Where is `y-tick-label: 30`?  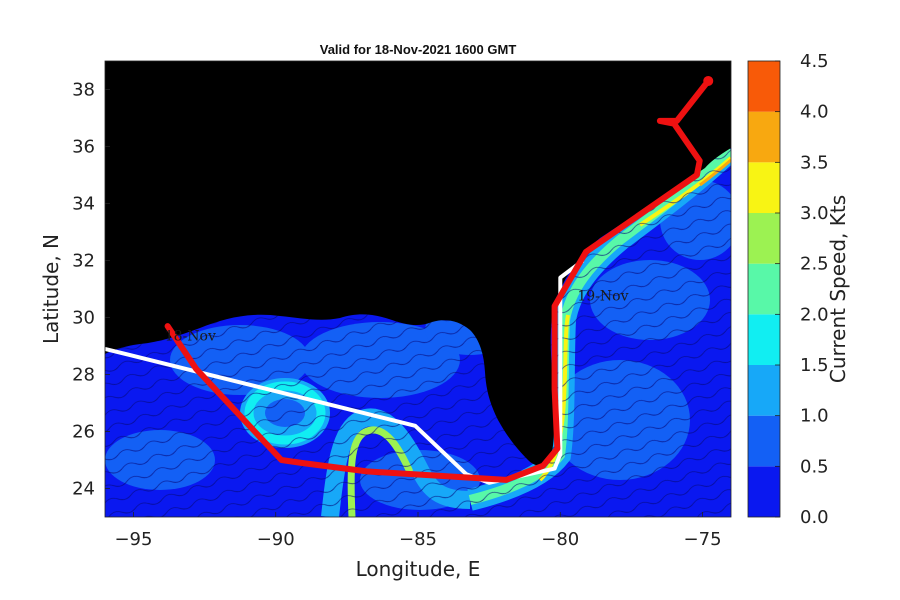 y-tick-label: 30 is located at coordinates (83, 318).